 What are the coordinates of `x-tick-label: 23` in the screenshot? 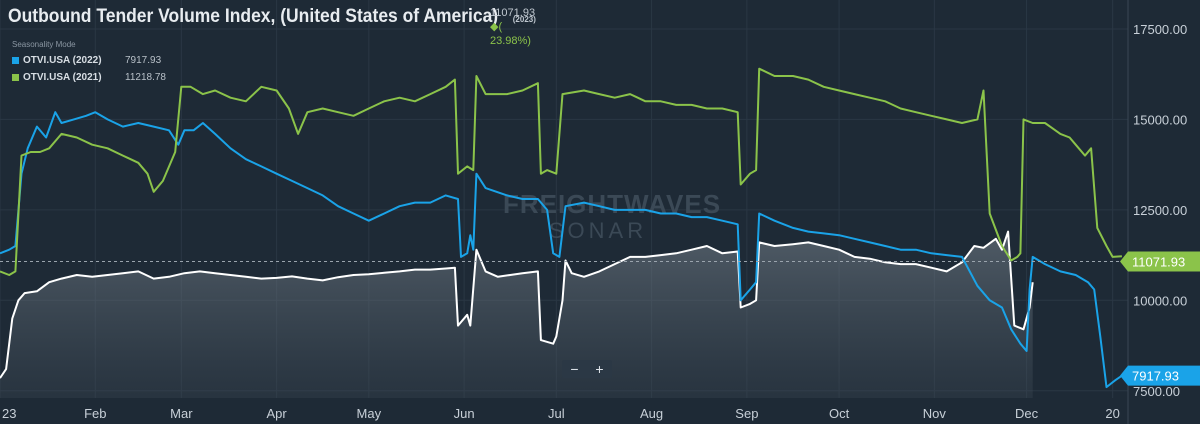 It's located at (9, 413).